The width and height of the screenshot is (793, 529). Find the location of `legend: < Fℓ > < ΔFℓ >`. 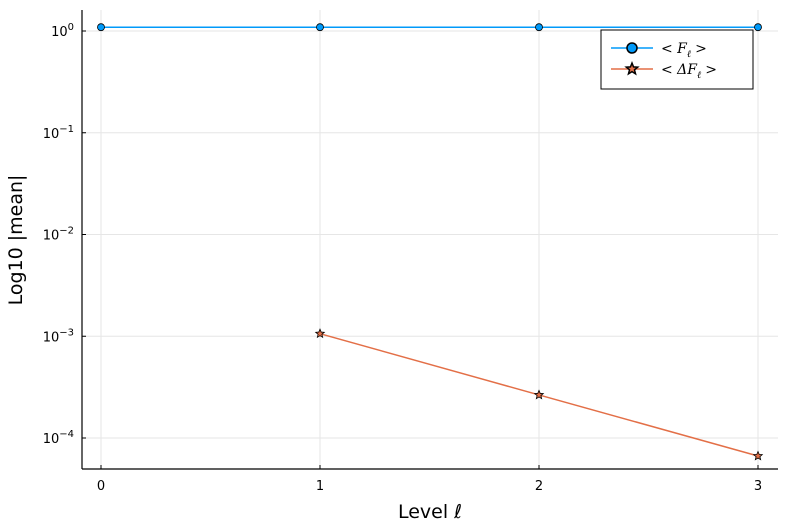

legend: < Fℓ > < ΔFℓ > is located at coordinates (677, 59).